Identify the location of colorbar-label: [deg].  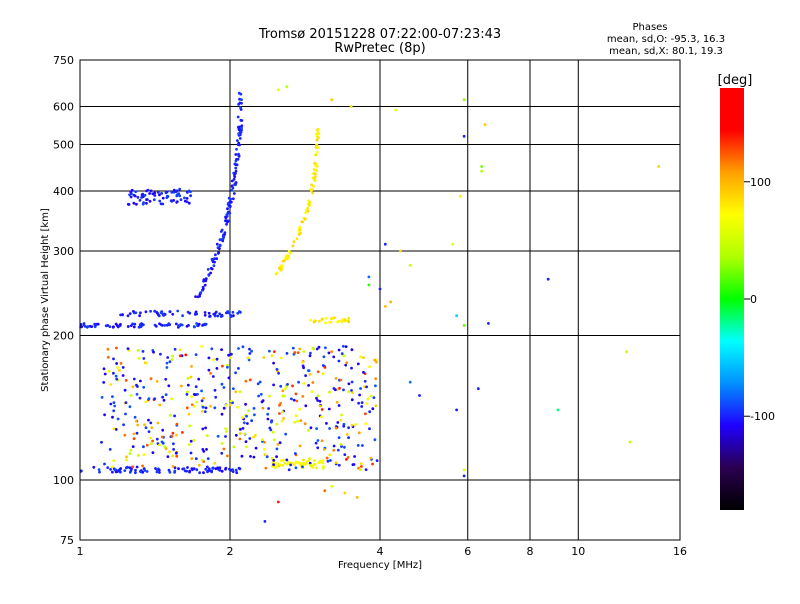
(735, 80).